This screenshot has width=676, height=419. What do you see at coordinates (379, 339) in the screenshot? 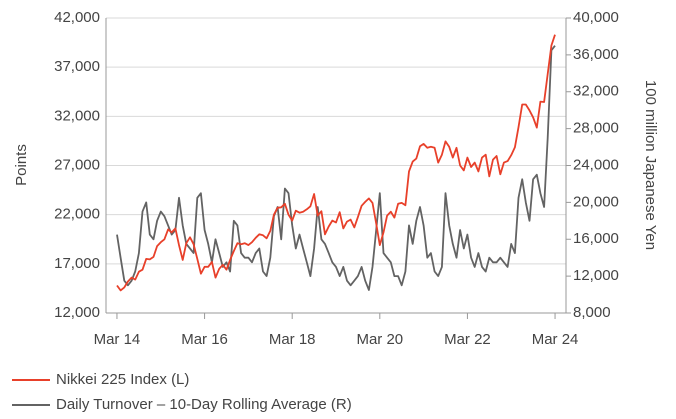
I see `x-tick-label: Mar 20` at bounding box center [379, 339].